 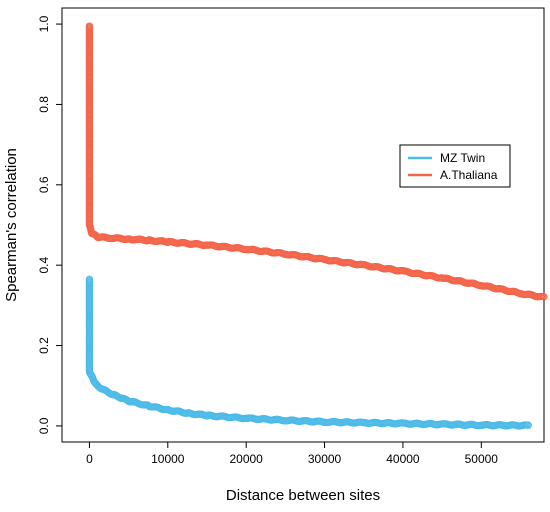 What do you see at coordinates (403, 459) in the screenshot?
I see `x-tick-label-40000: 40000` at bounding box center [403, 459].